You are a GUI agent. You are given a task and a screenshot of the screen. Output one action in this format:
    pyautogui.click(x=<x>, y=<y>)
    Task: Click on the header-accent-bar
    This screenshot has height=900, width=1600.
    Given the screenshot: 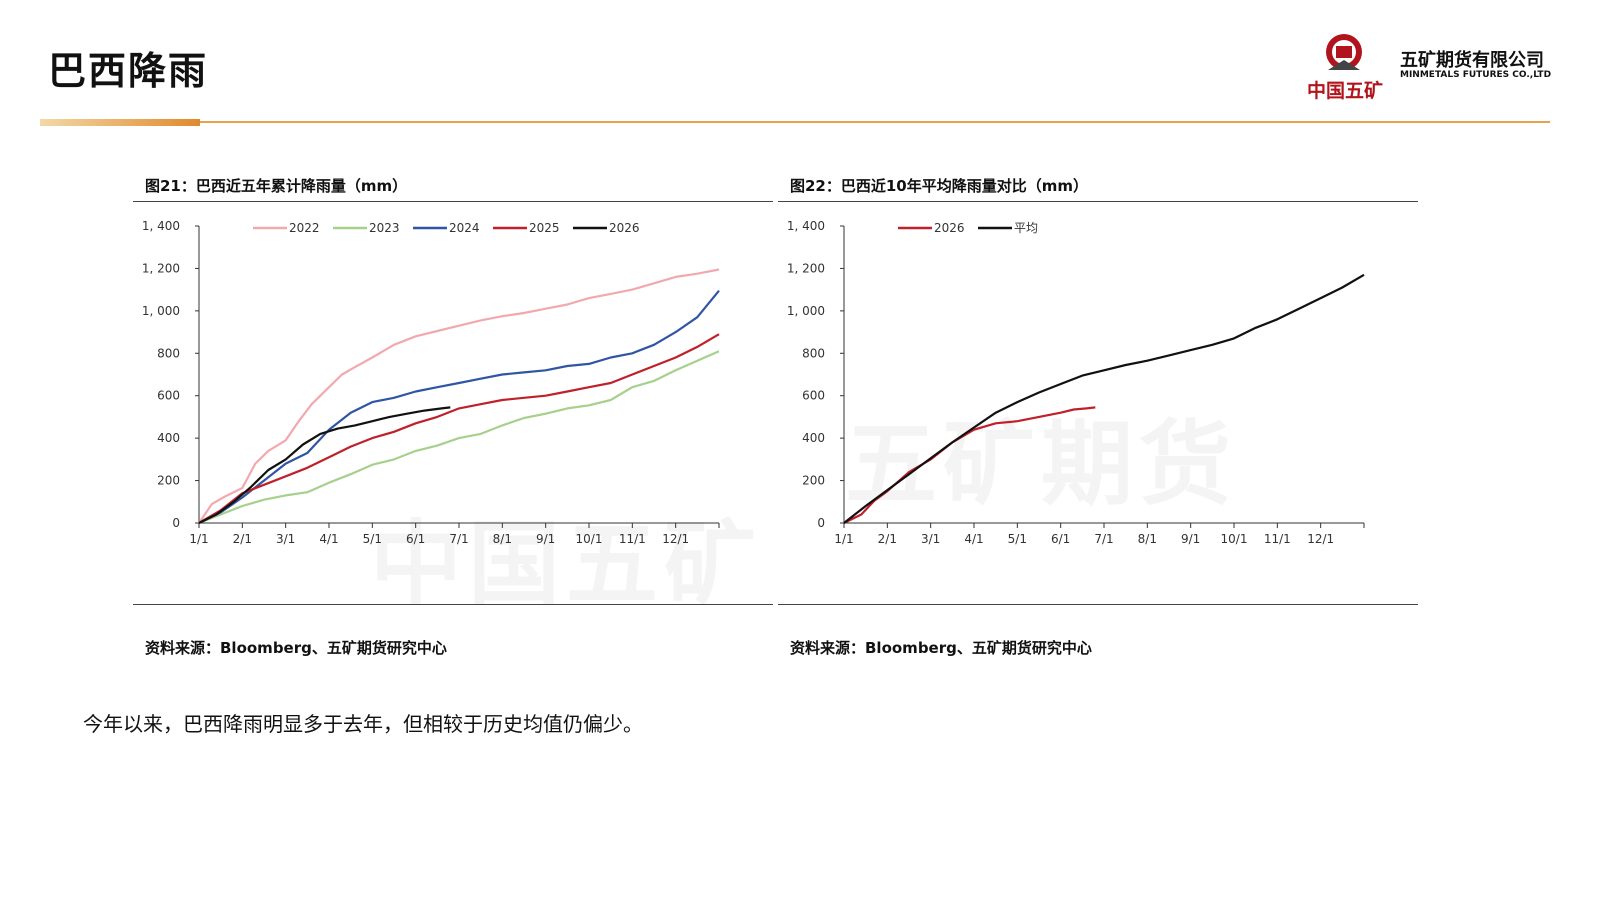 What is the action you would take?
    pyautogui.click(x=120, y=122)
    